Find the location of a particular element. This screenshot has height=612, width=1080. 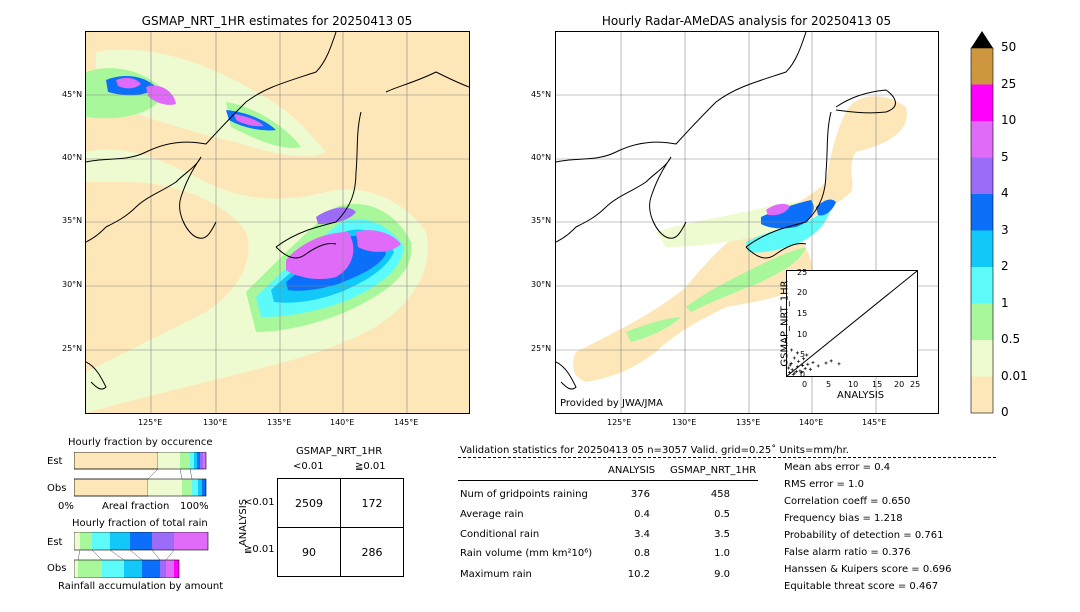

colorbar-label: 2 is located at coordinates (1005, 266).